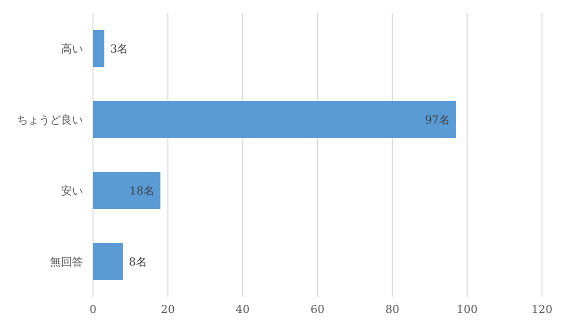 This screenshot has width=565, height=329. What do you see at coordinates (66, 262) in the screenshot?
I see `y-tick-label: 無回答` at bounding box center [66, 262].